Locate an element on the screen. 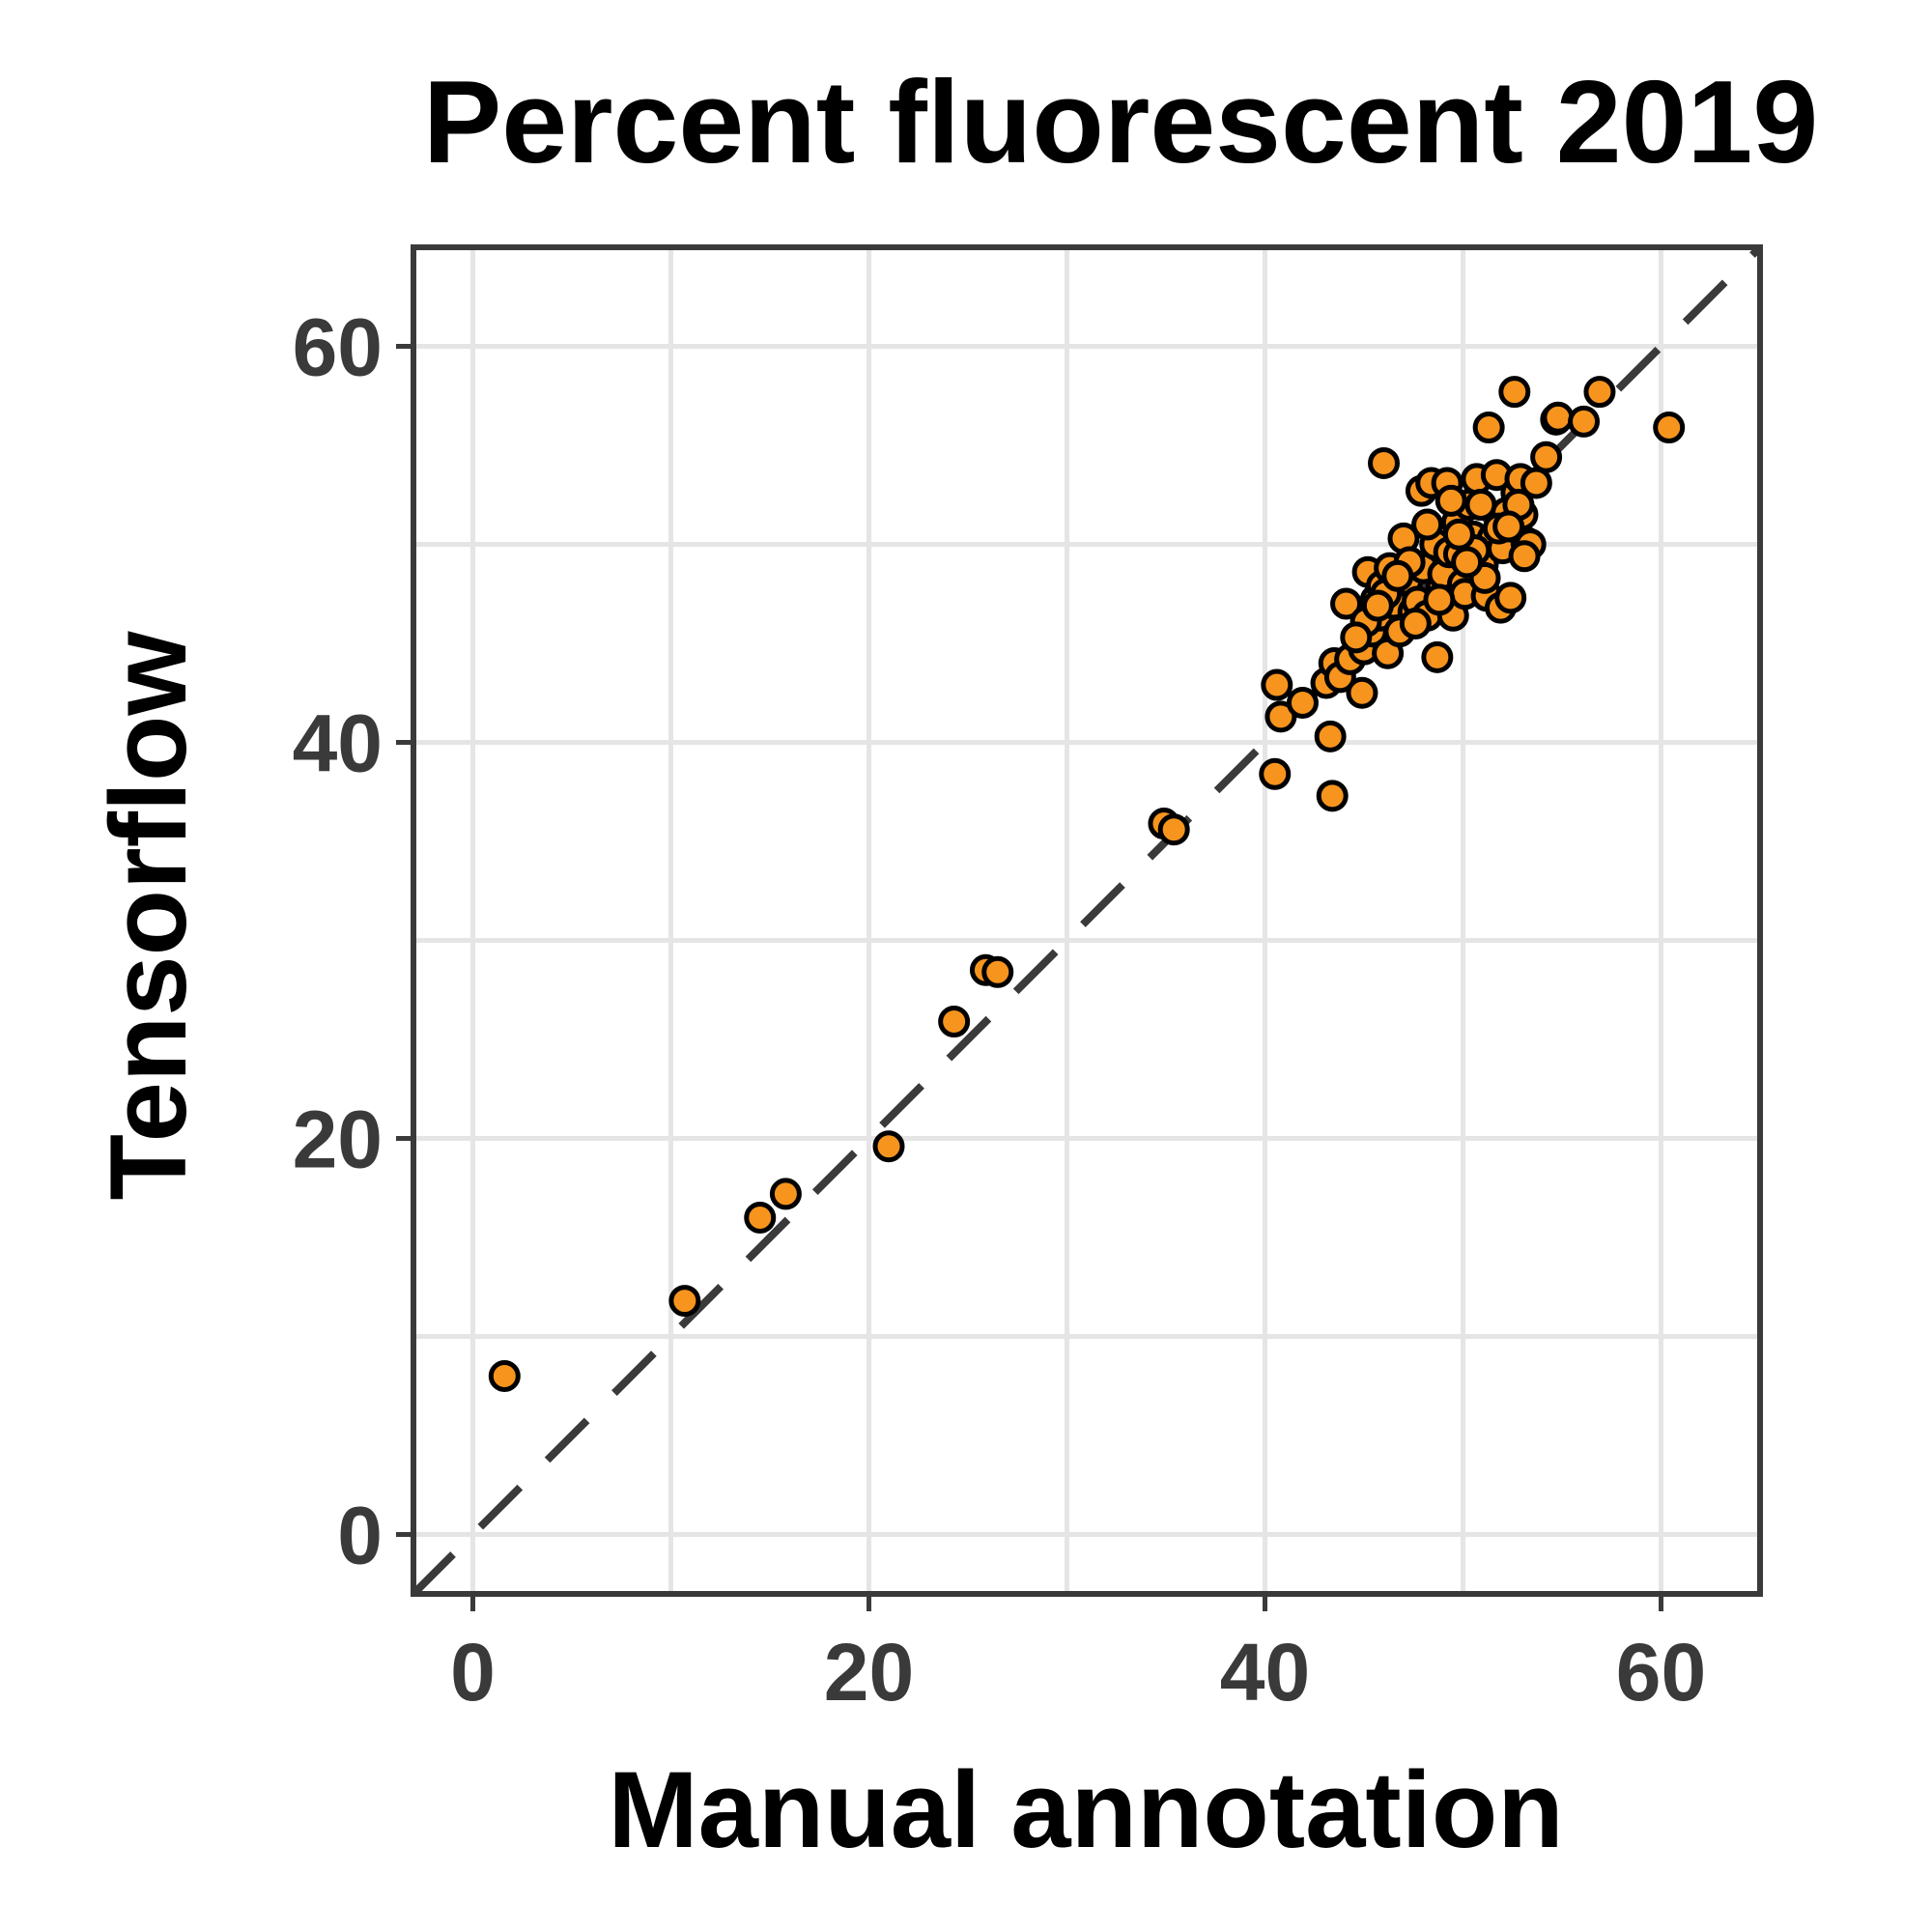 The width and height of the screenshot is (1932, 1932). y-tick-label: 60 is located at coordinates (338, 347).